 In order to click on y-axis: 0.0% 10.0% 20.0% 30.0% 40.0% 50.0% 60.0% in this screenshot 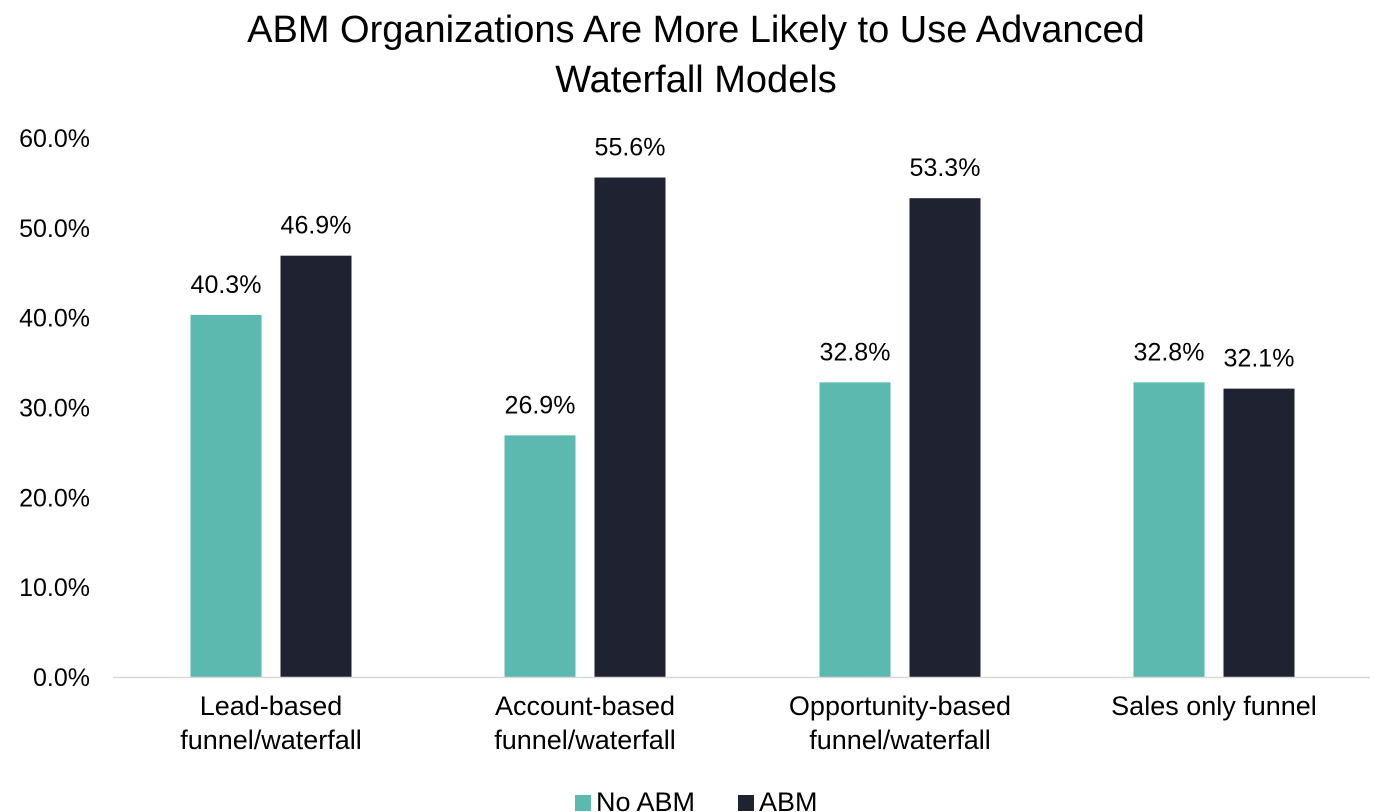, I will do `click(54, 408)`.